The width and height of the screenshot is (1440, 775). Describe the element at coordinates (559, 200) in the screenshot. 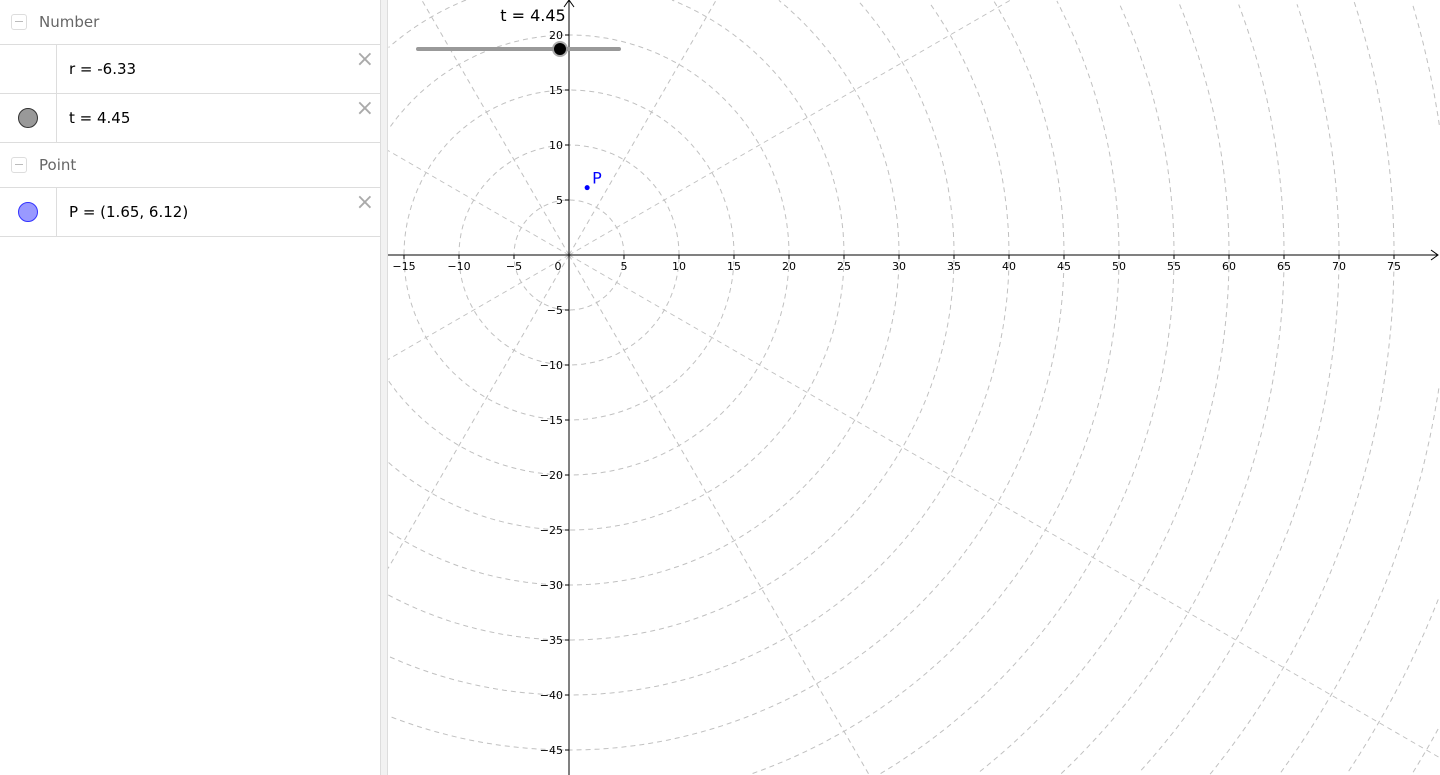

I see `y-tick-label: 5` at that location.